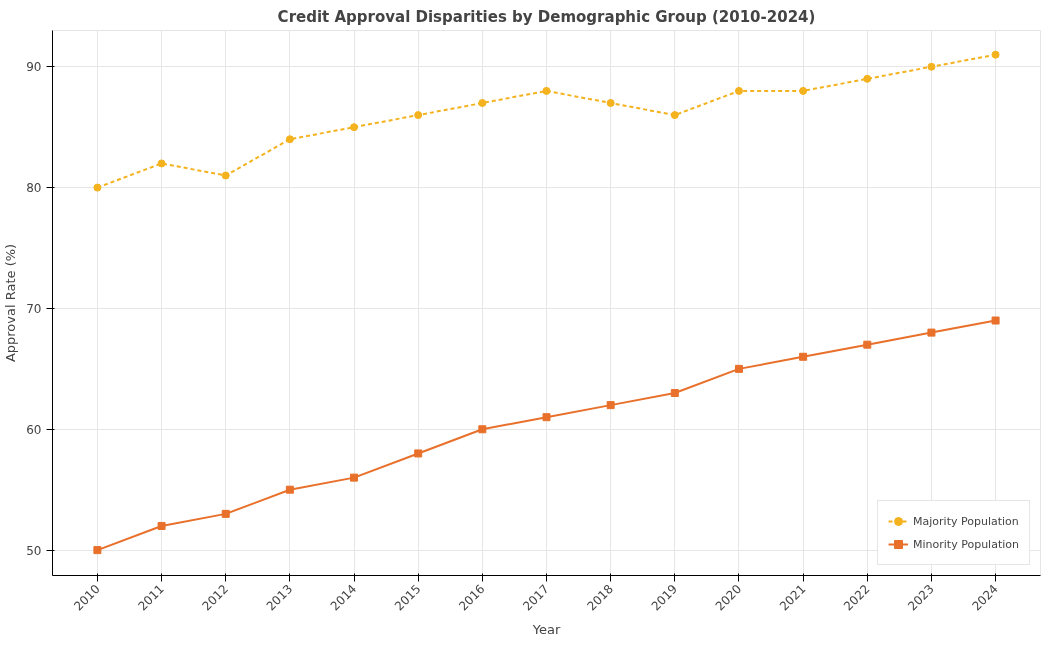 This screenshot has width=1051, height=648. What do you see at coordinates (966, 544) in the screenshot?
I see `legend-label: Minority Population` at bounding box center [966, 544].